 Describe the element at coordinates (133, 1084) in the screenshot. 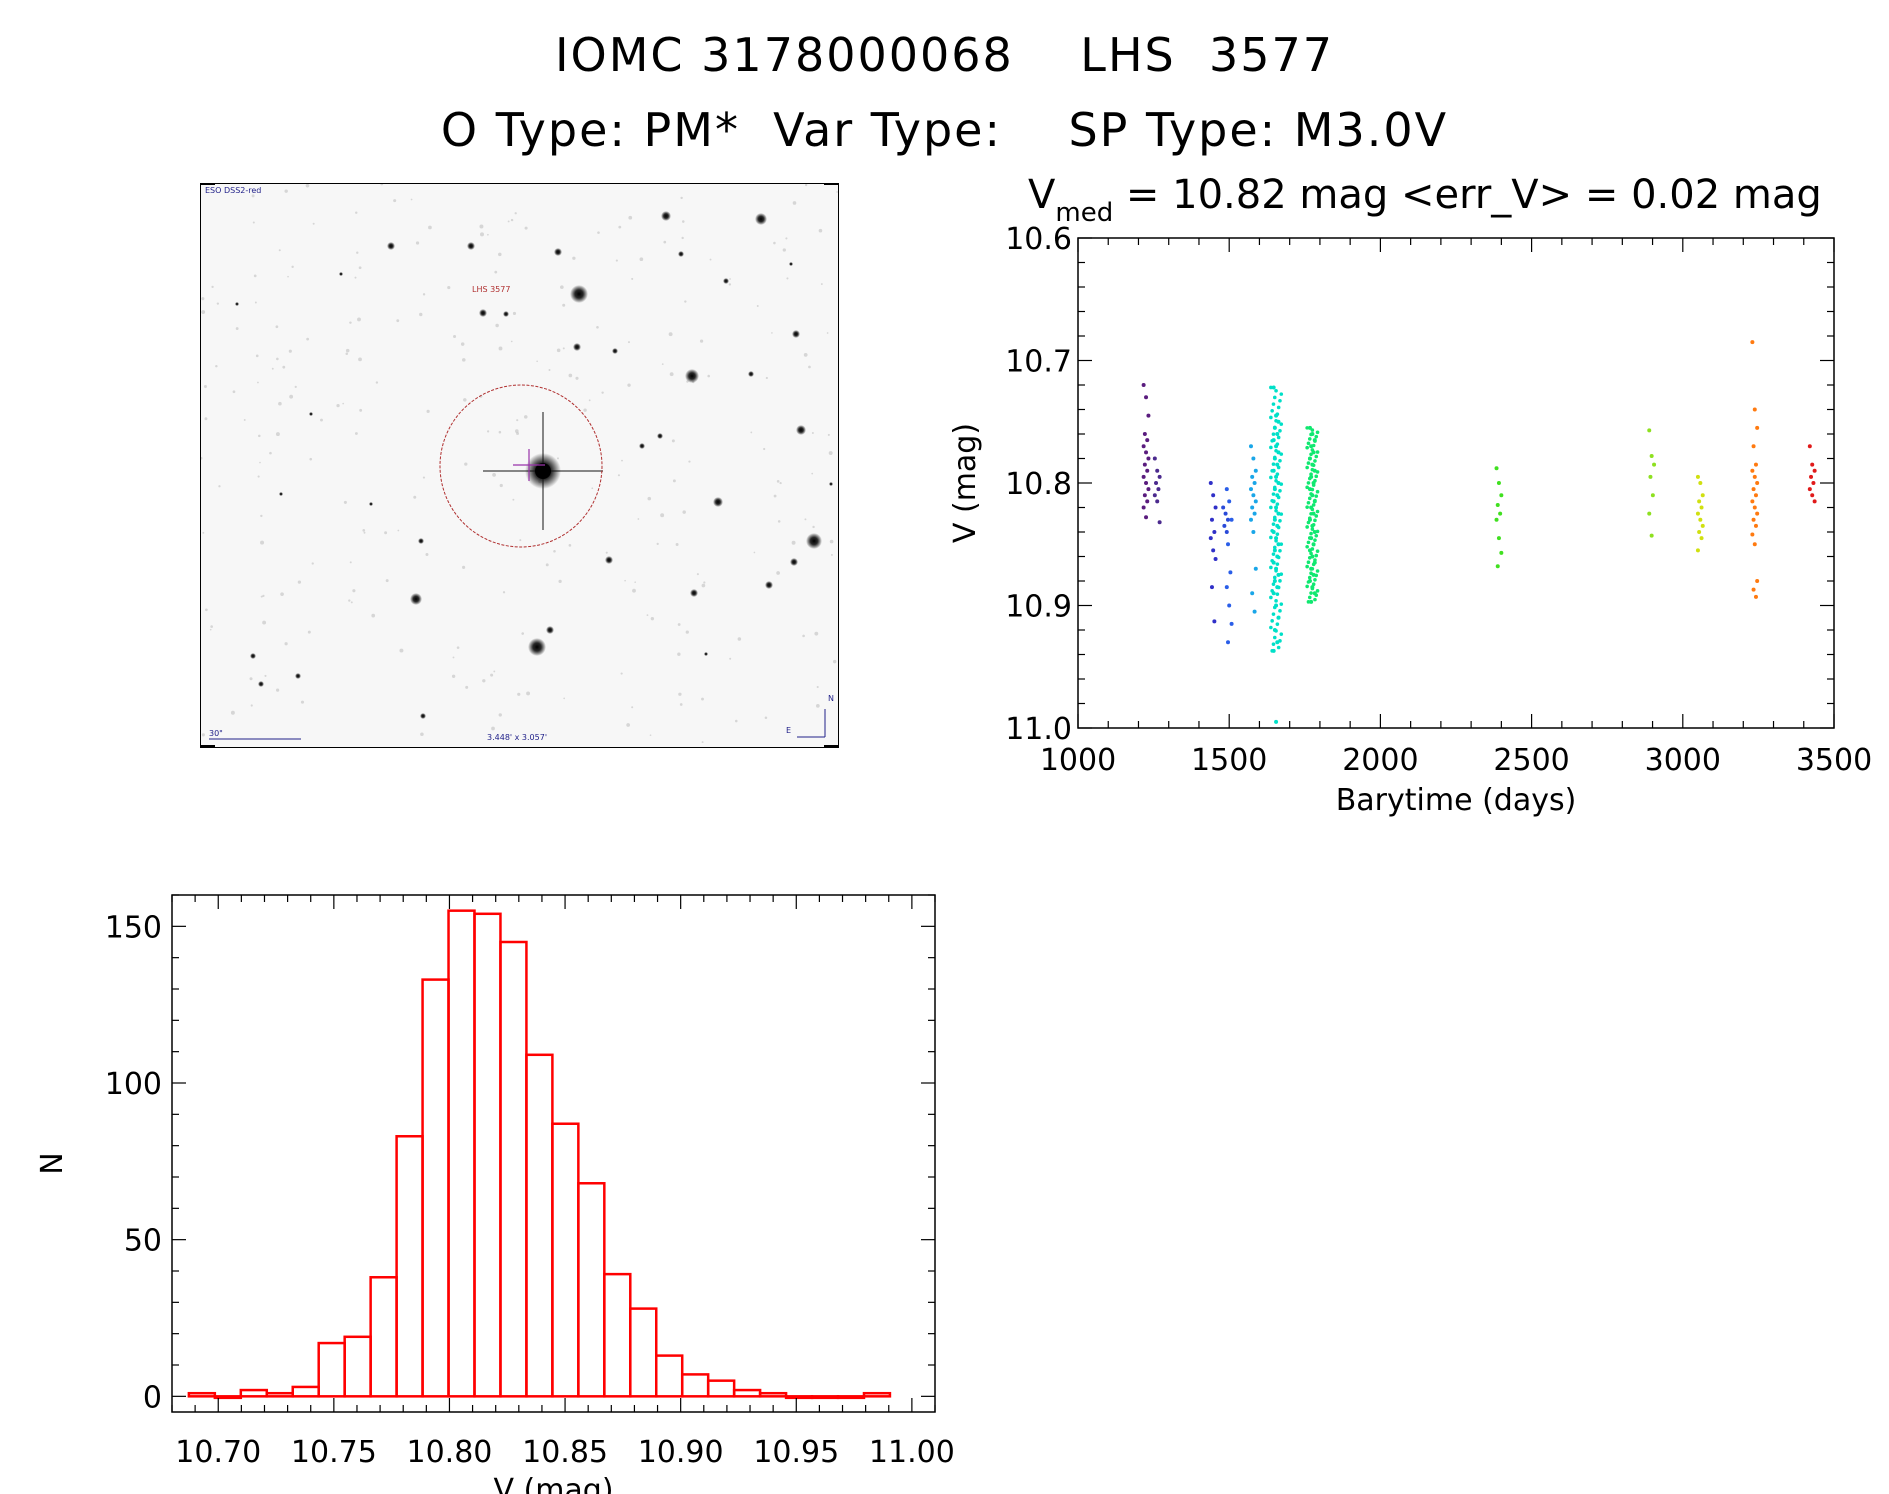

I see `histogram-ytick-label: 100` at that location.